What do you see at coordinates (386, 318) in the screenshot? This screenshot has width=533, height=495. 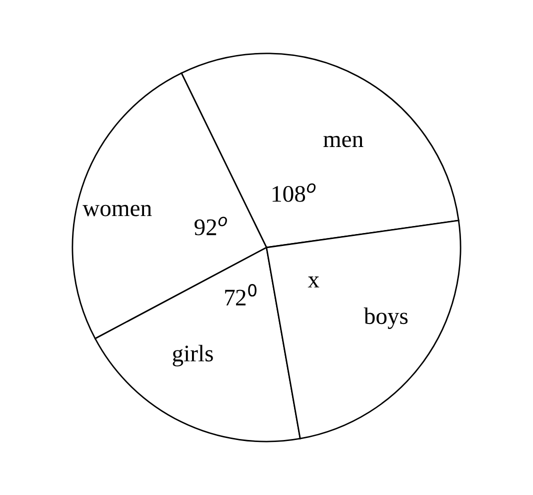 I see `slice-label: boys` at bounding box center [386, 318].